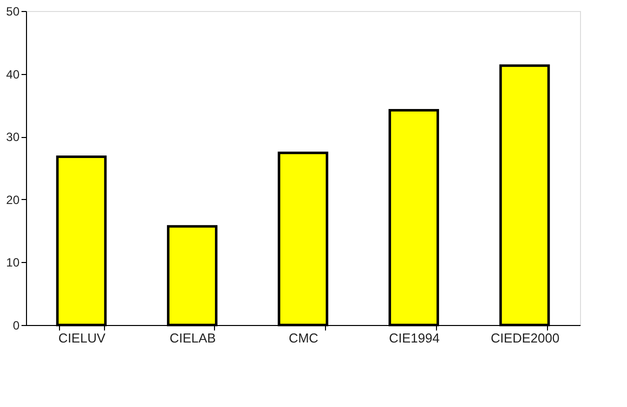 The height and width of the screenshot is (407, 627). What do you see at coordinates (13, 263) in the screenshot?
I see `y-tick-label: 10` at bounding box center [13, 263].